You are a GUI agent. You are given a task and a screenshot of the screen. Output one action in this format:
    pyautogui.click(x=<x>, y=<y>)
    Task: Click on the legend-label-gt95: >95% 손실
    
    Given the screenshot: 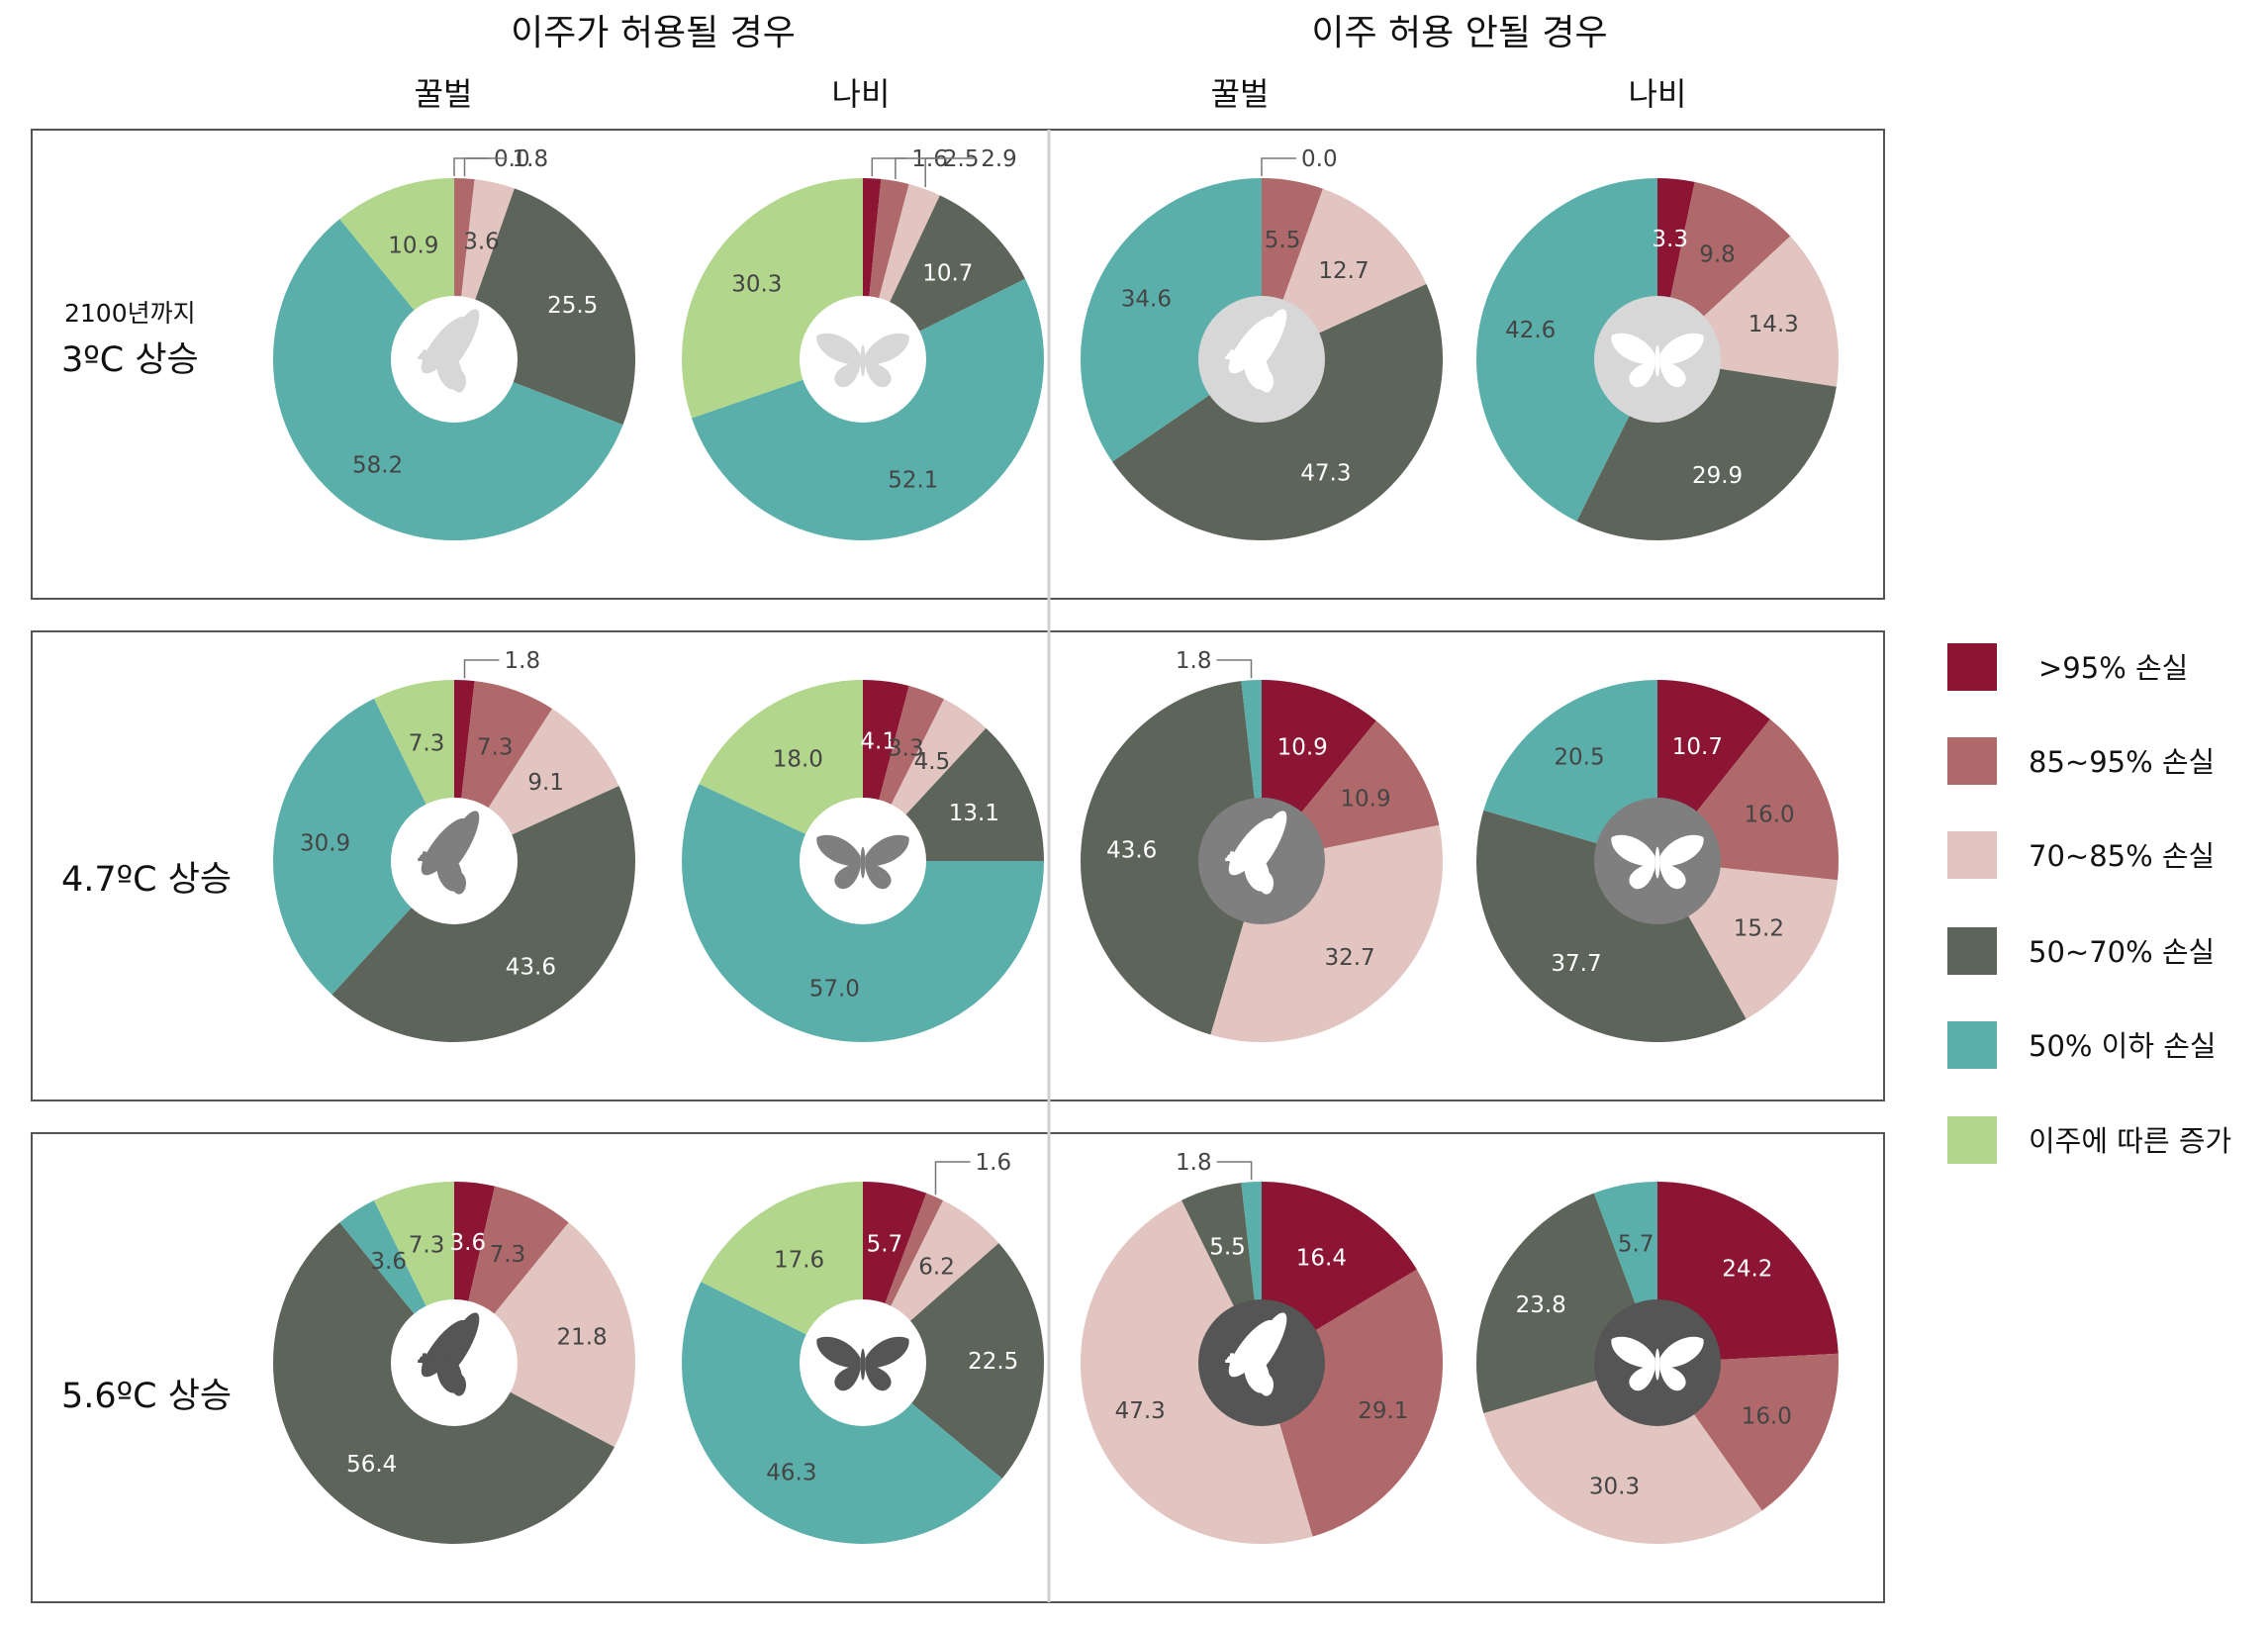 What is the action you would take?
    pyautogui.click(x=2113, y=668)
    